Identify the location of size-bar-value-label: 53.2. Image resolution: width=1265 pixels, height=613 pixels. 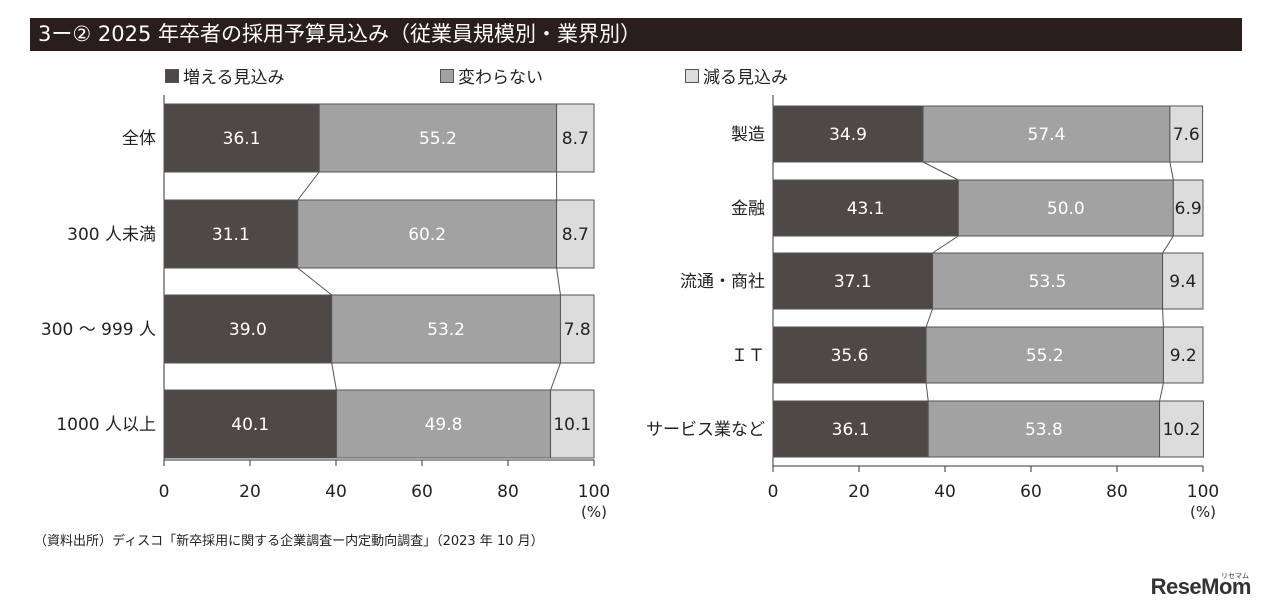
(446, 330).